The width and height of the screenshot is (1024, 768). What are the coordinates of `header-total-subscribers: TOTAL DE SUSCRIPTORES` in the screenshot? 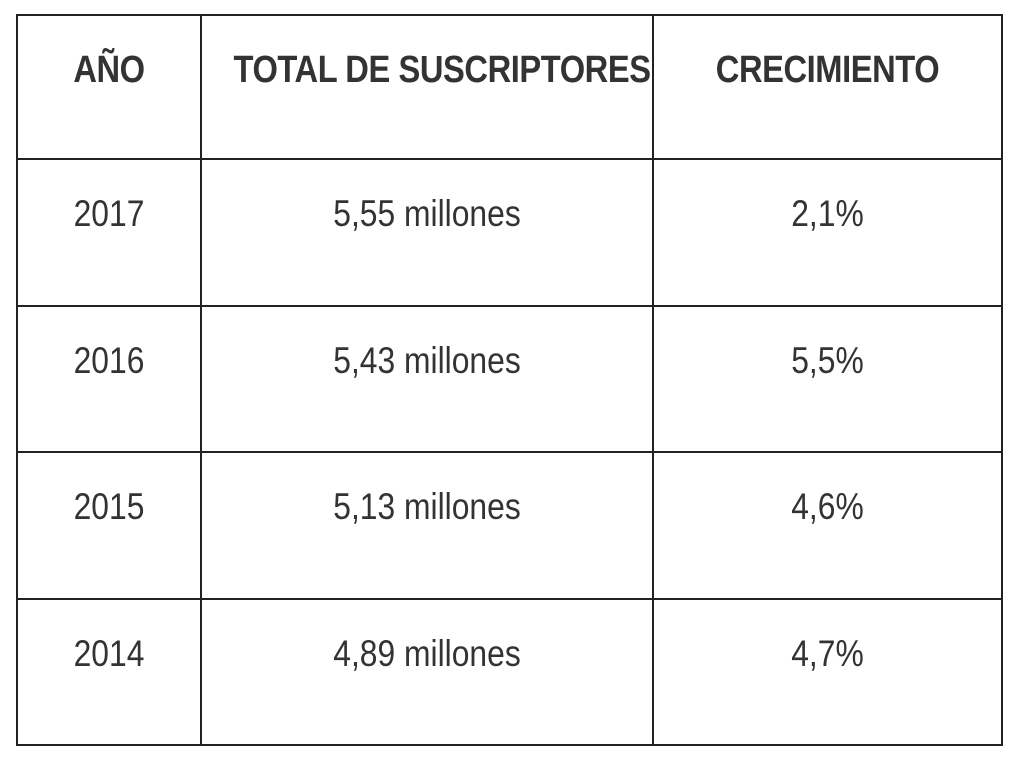 It's located at (427, 87).